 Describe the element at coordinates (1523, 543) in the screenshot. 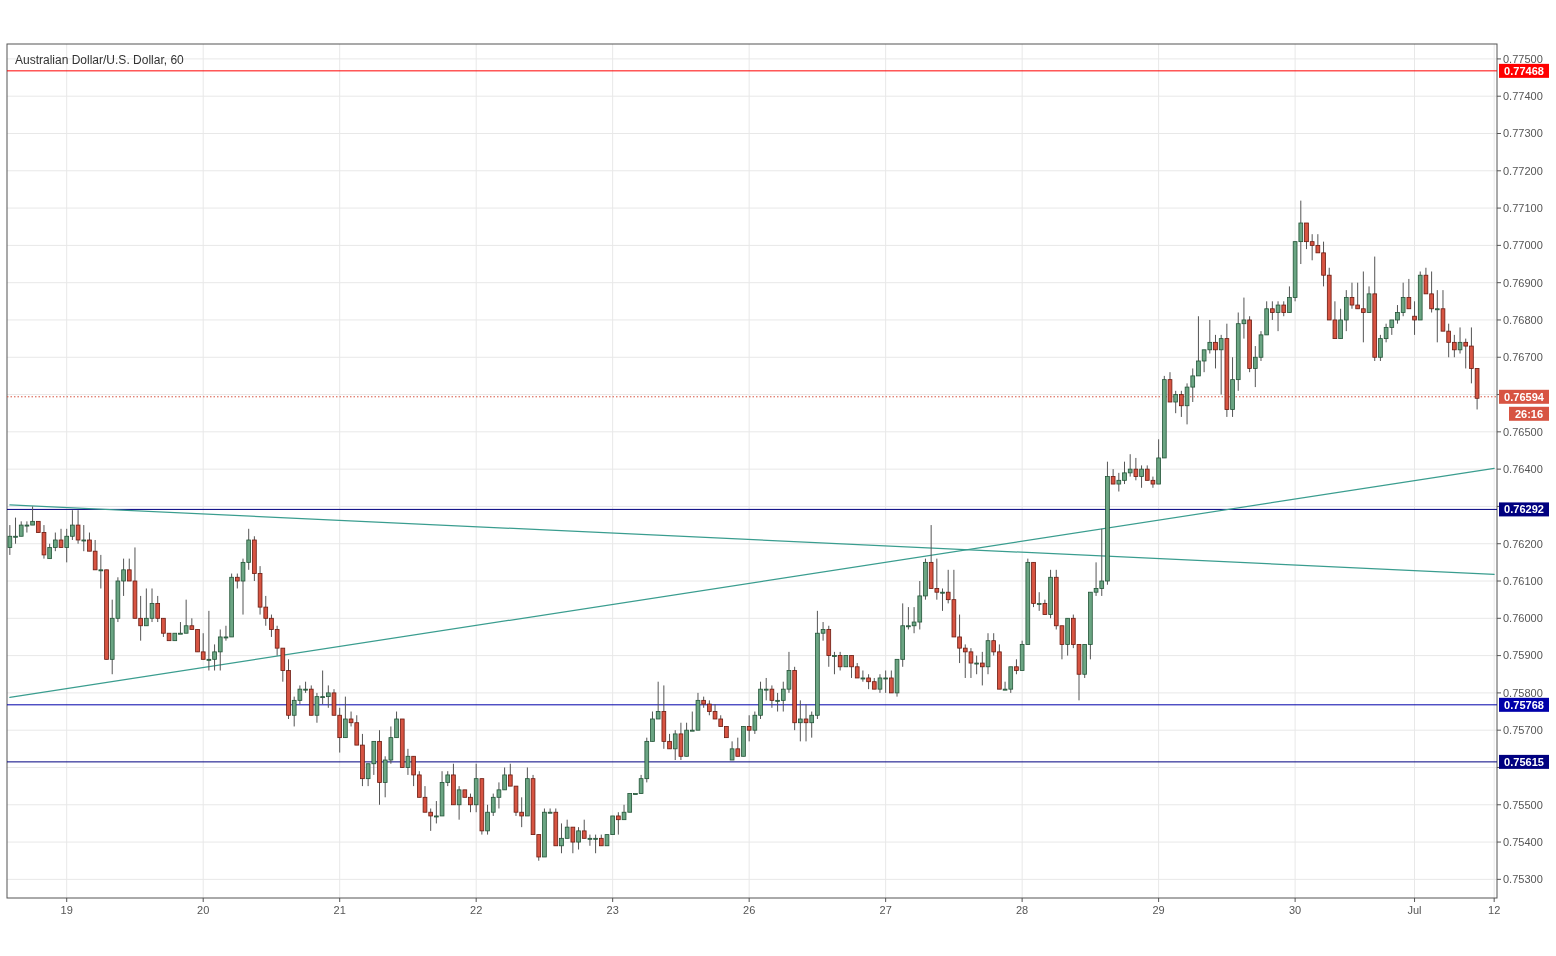

I see `y-tick-label: 0.76200` at that location.